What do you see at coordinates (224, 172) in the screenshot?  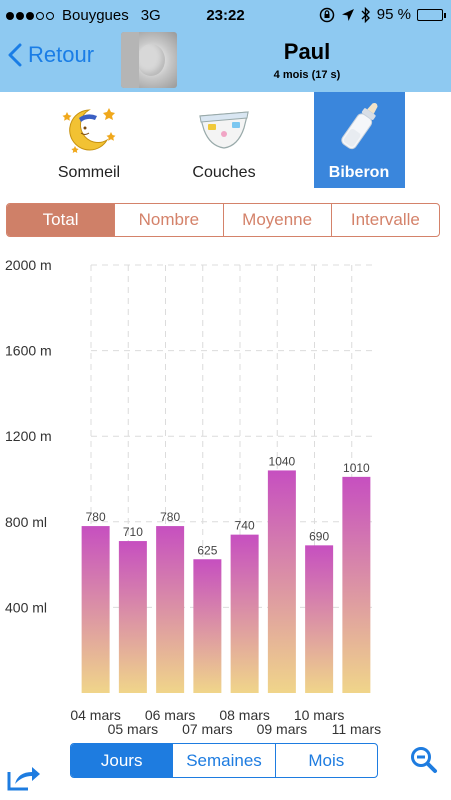 I see `tab-couches-label: Couches` at bounding box center [224, 172].